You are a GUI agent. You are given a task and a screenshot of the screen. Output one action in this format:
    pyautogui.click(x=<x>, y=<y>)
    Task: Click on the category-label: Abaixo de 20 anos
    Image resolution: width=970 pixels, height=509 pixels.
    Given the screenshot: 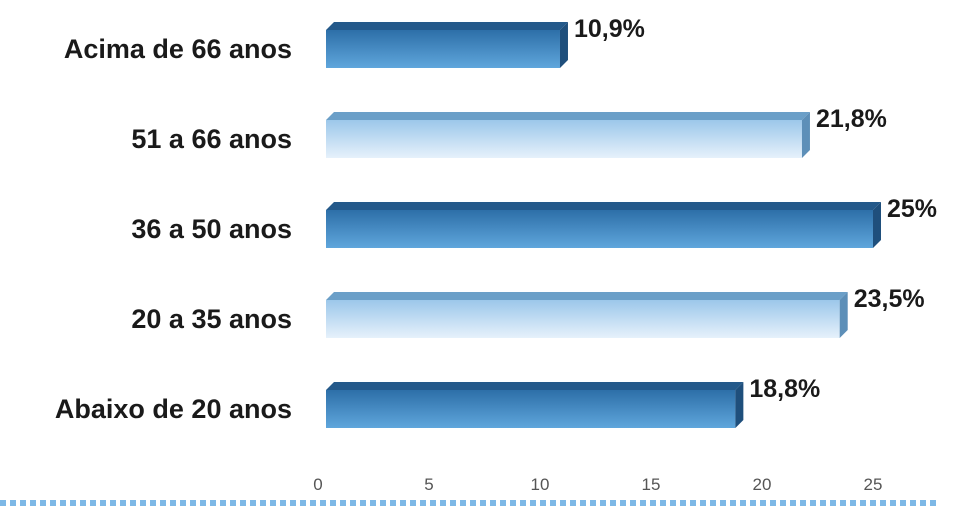 What is the action you would take?
    pyautogui.click(x=173, y=409)
    